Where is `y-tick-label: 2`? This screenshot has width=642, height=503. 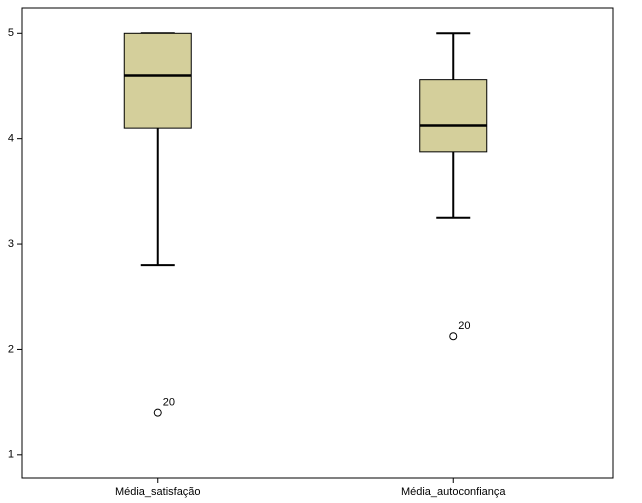
y-tick-label: 2 is located at coordinates (11, 349).